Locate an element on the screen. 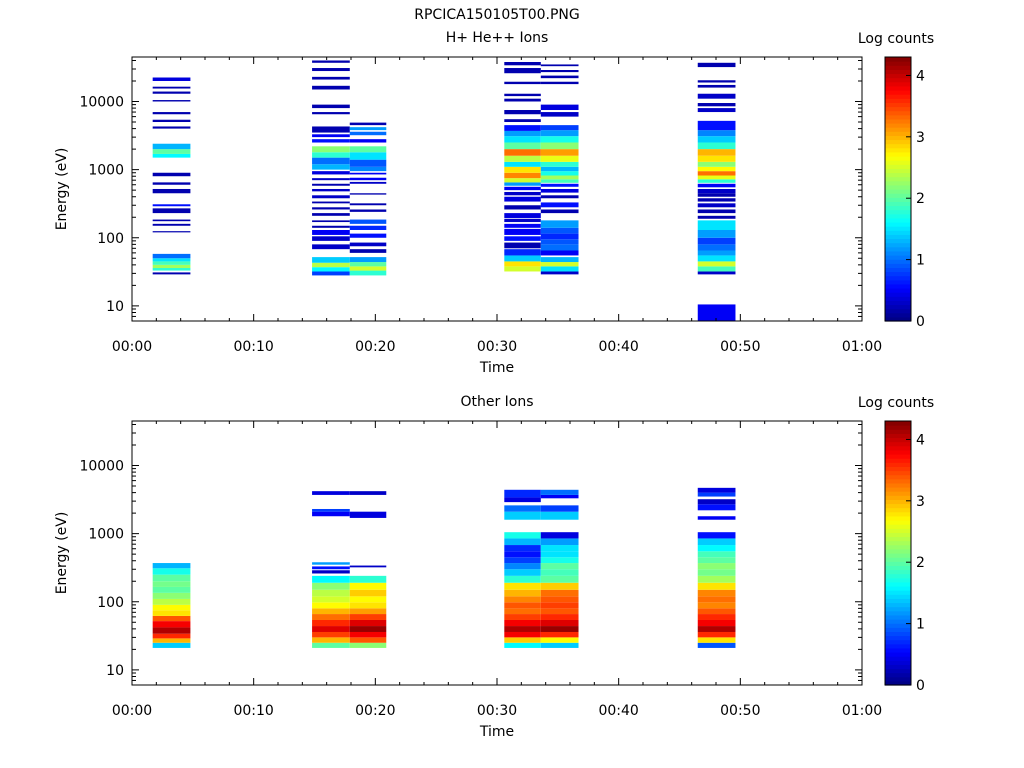 Image resolution: width=1024 pixels, height=768 pixels. x-tick-label: 01:00 is located at coordinates (862, 347).